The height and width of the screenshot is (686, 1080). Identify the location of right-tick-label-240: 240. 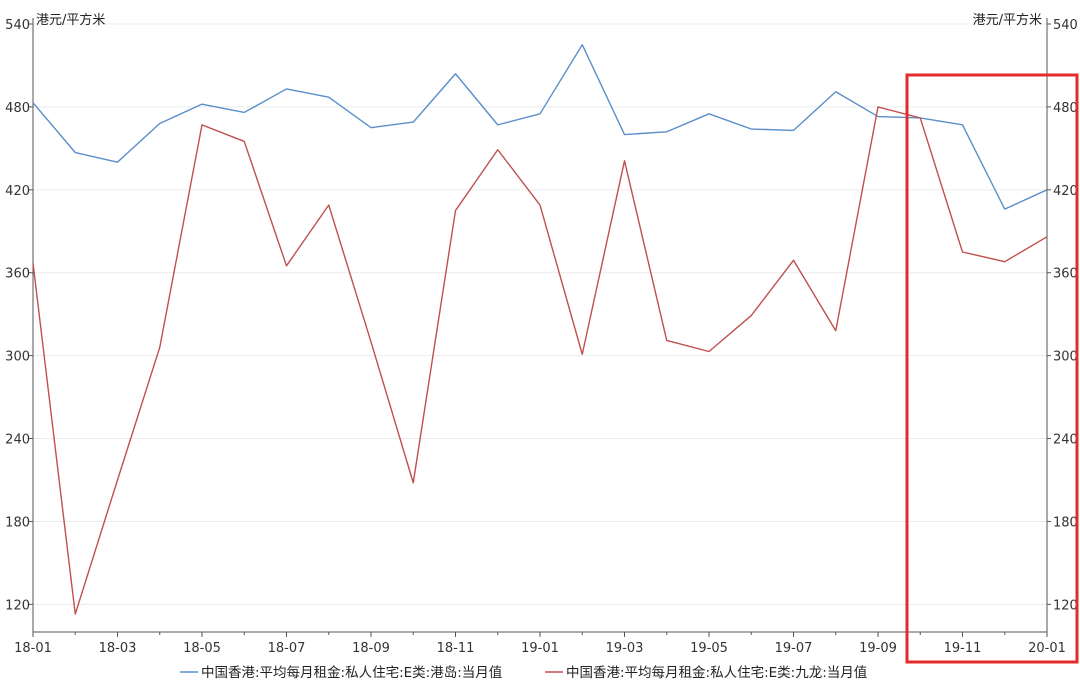
(1065, 440).